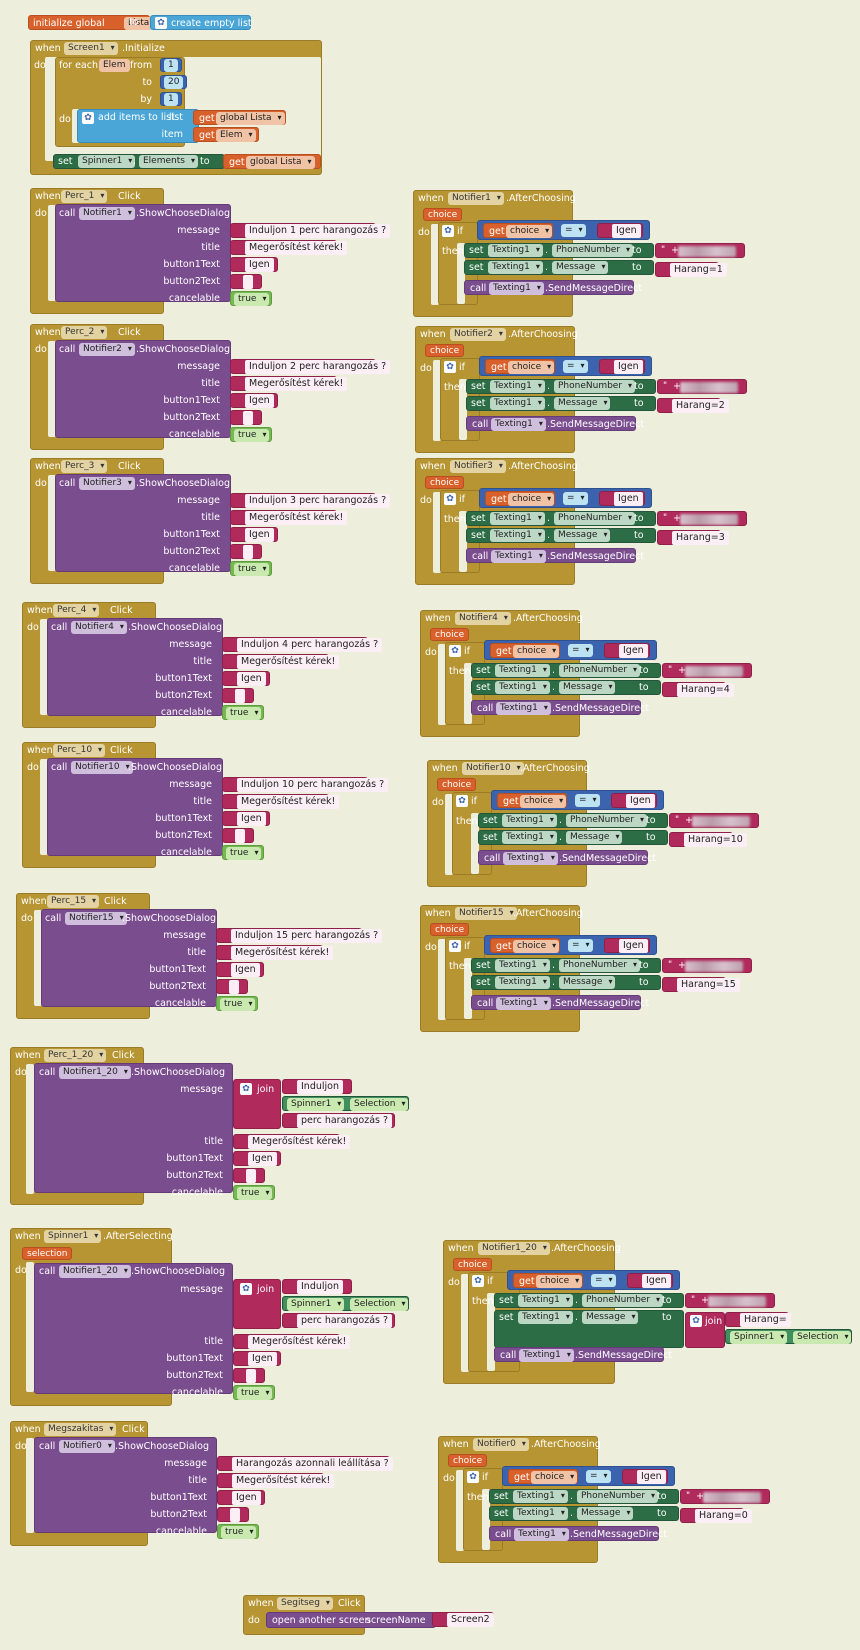  What do you see at coordinates (107, 483) in the screenshot?
I see `notifier-dropdown: Notifier3` at bounding box center [107, 483].